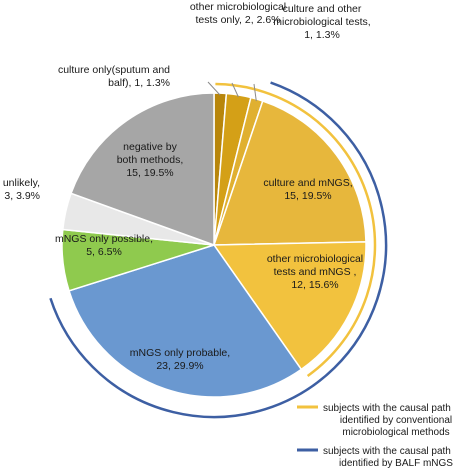  What do you see at coordinates (114, 76) in the screenshot?
I see `slice-label-0: culture only(sputum and balf), 1, 1.3%` at bounding box center [114, 76].